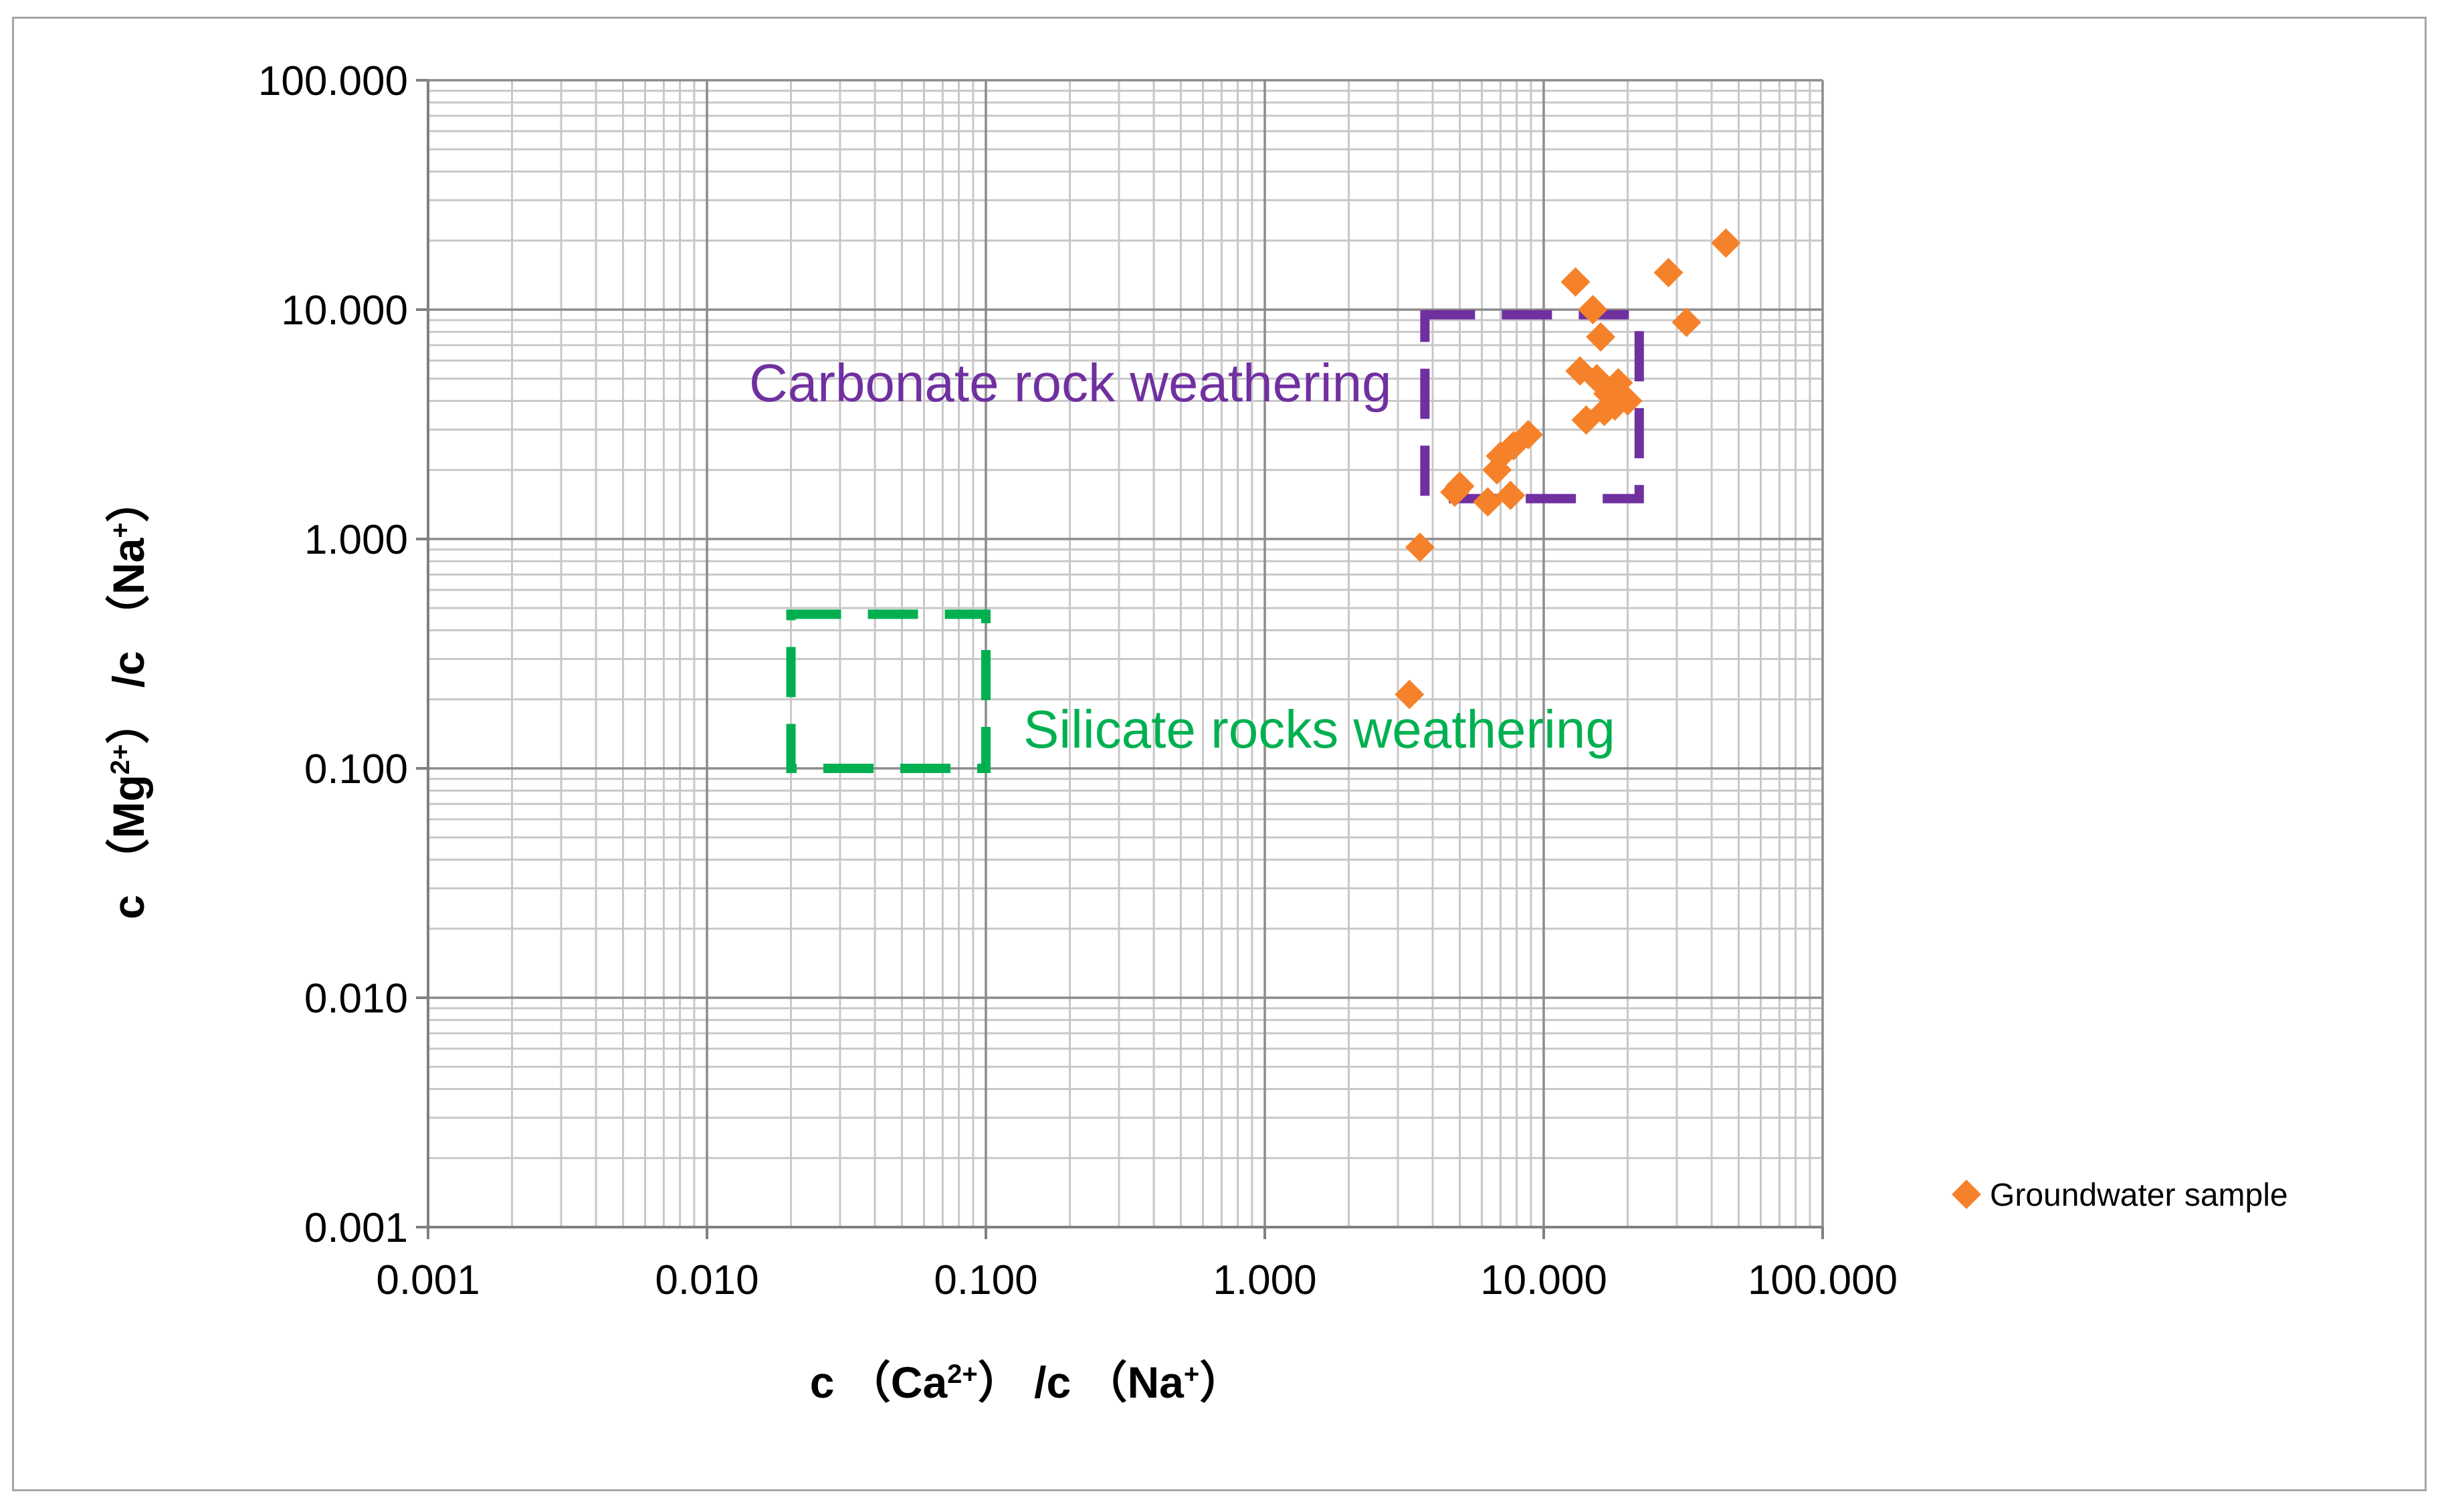 This screenshot has width=2446, height=1512. I want to click on y-tick-label: 0.001, so click(356, 1228).